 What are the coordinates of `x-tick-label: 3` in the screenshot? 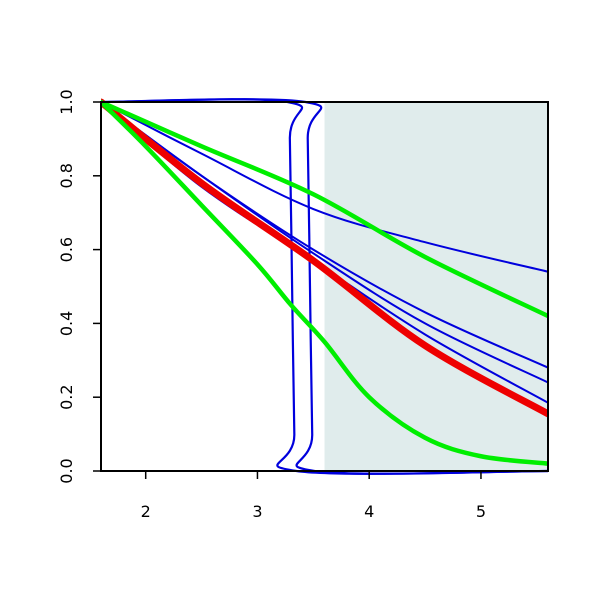 It's located at (257, 511).